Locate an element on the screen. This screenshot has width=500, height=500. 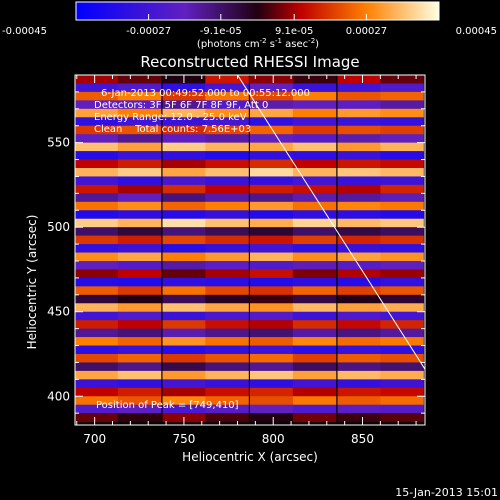
colorbar is located at coordinates (257, 11).